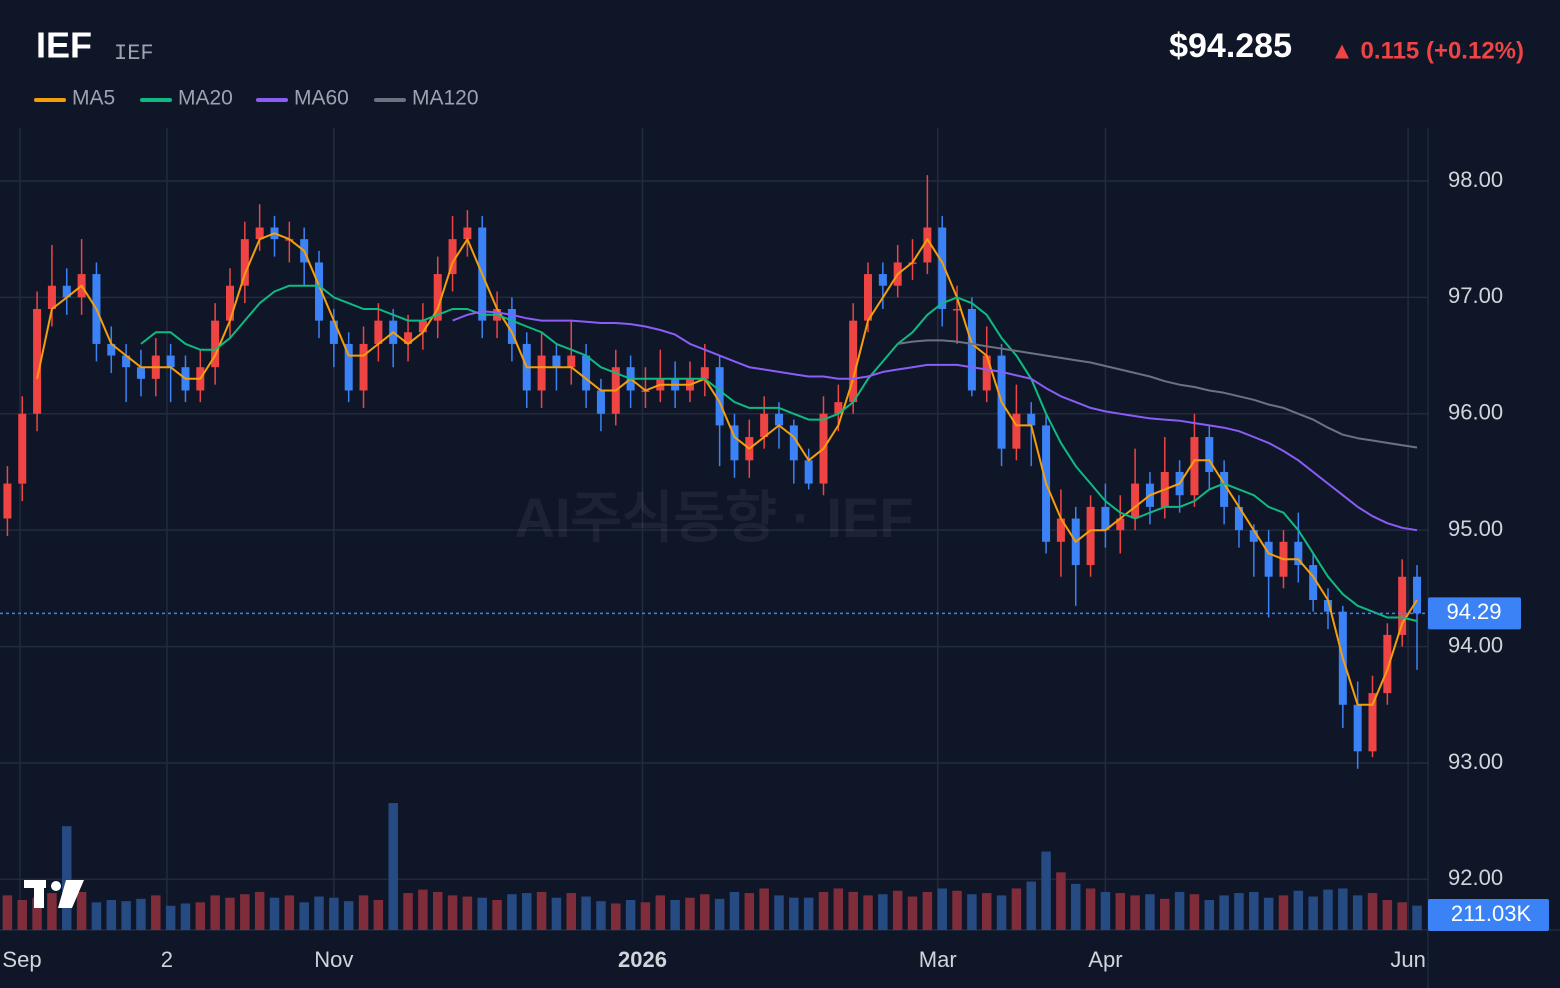  I want to click on price: $94.285, so click(1230, 46).